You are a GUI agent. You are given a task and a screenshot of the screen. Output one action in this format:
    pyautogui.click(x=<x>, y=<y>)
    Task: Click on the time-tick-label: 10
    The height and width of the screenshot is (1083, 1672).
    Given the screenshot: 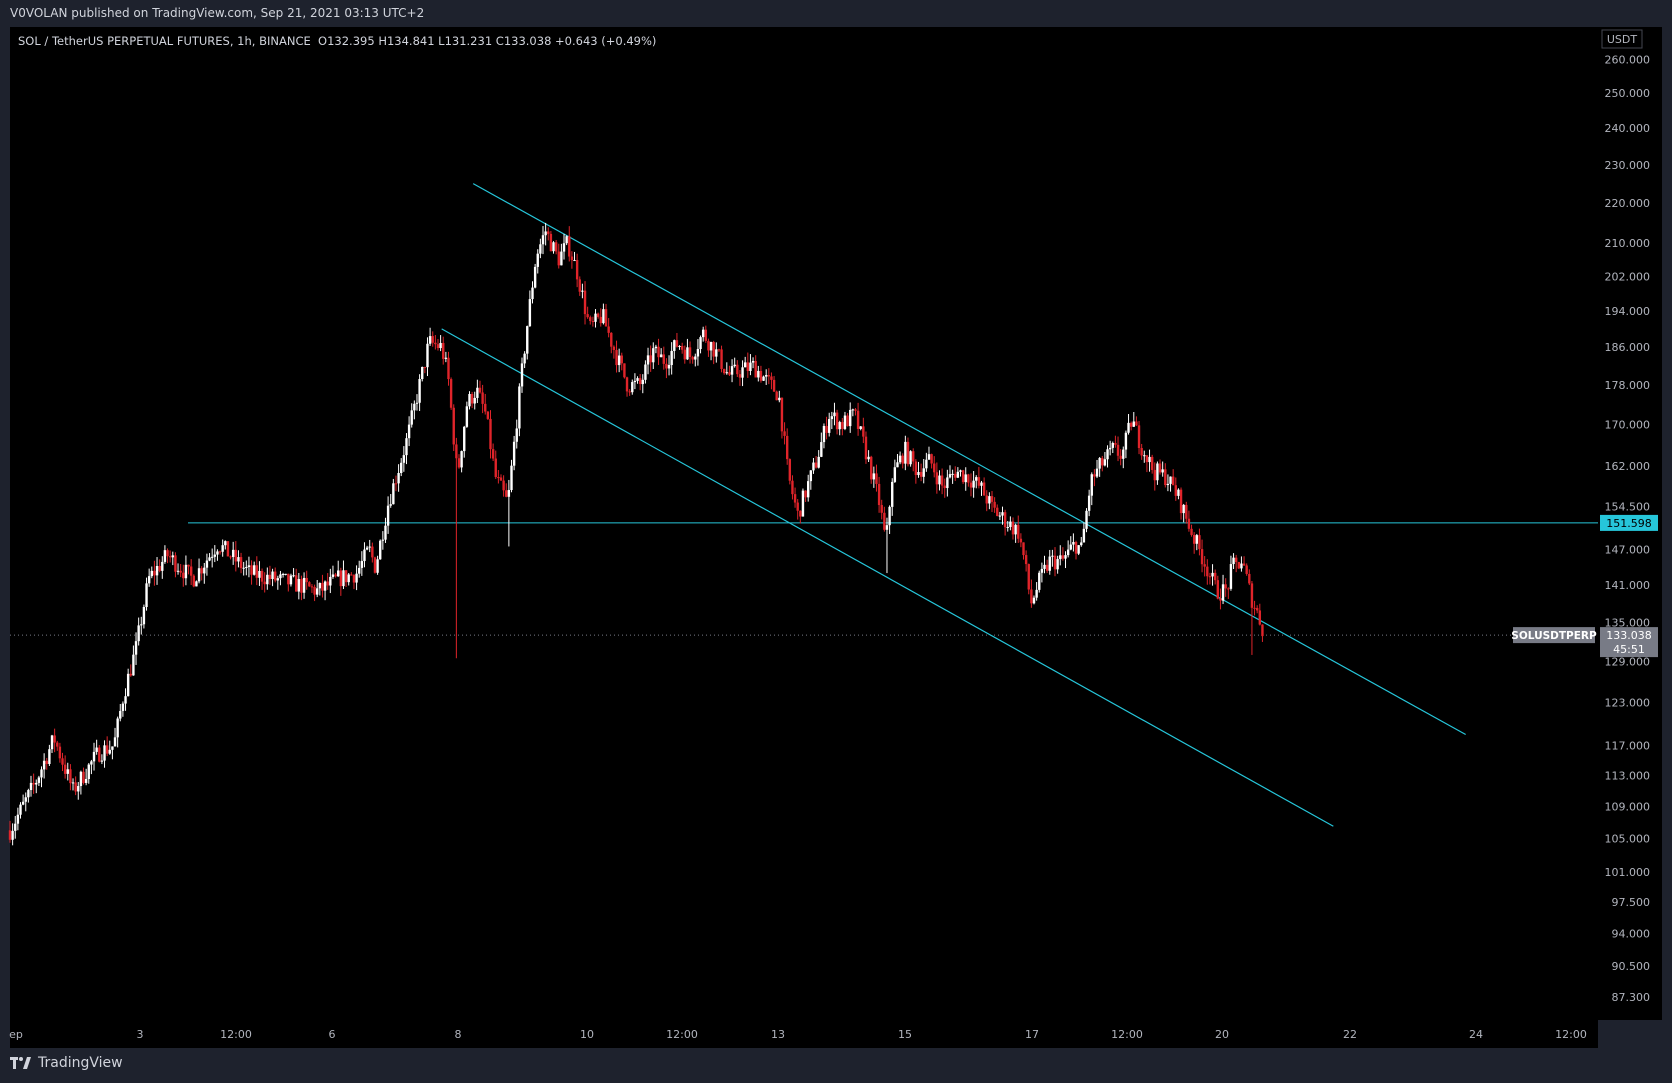 What is the action you would take?
    pyautogui.click(x=587, y=1034)
    